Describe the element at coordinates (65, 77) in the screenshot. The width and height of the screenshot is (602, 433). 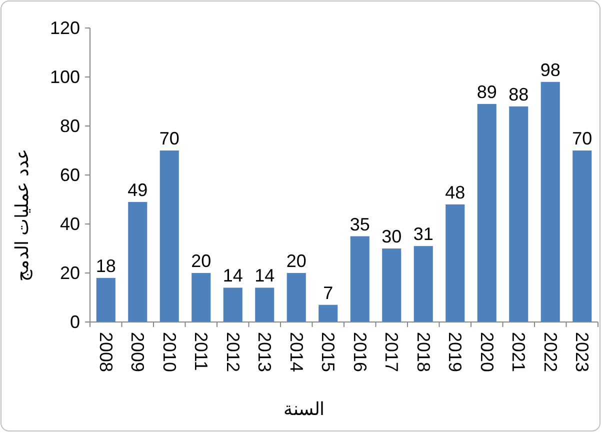
I see `y-tick-label: 100` at that location.